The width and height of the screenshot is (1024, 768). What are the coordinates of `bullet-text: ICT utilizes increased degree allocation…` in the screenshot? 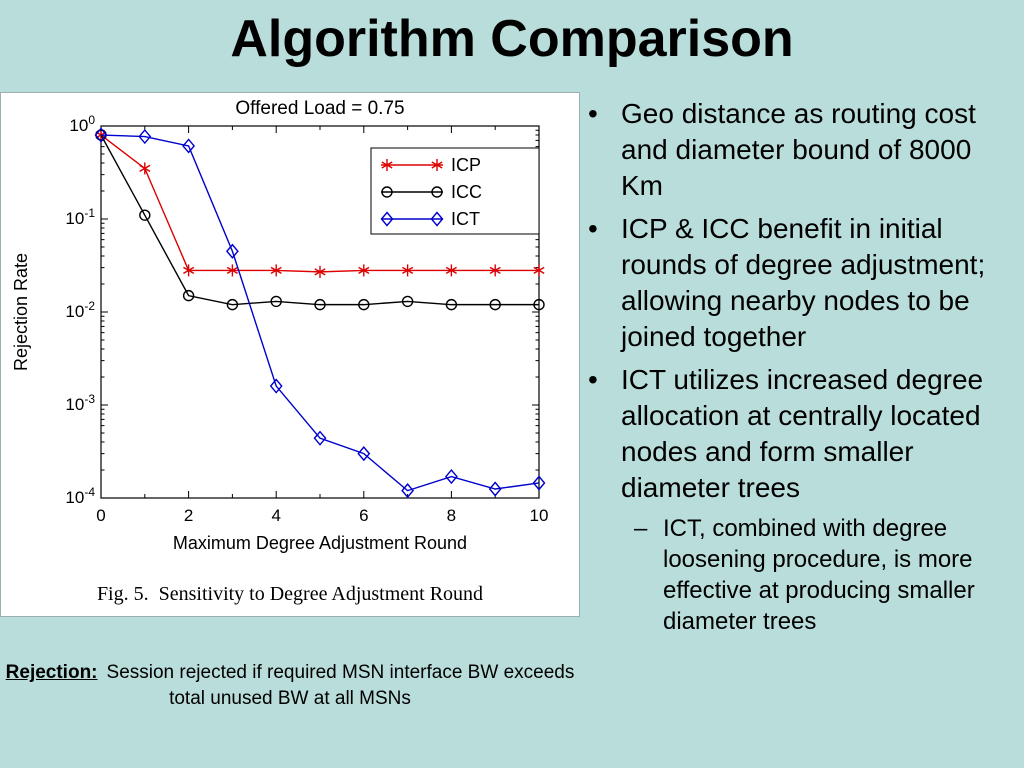 It's located at (802, 433).